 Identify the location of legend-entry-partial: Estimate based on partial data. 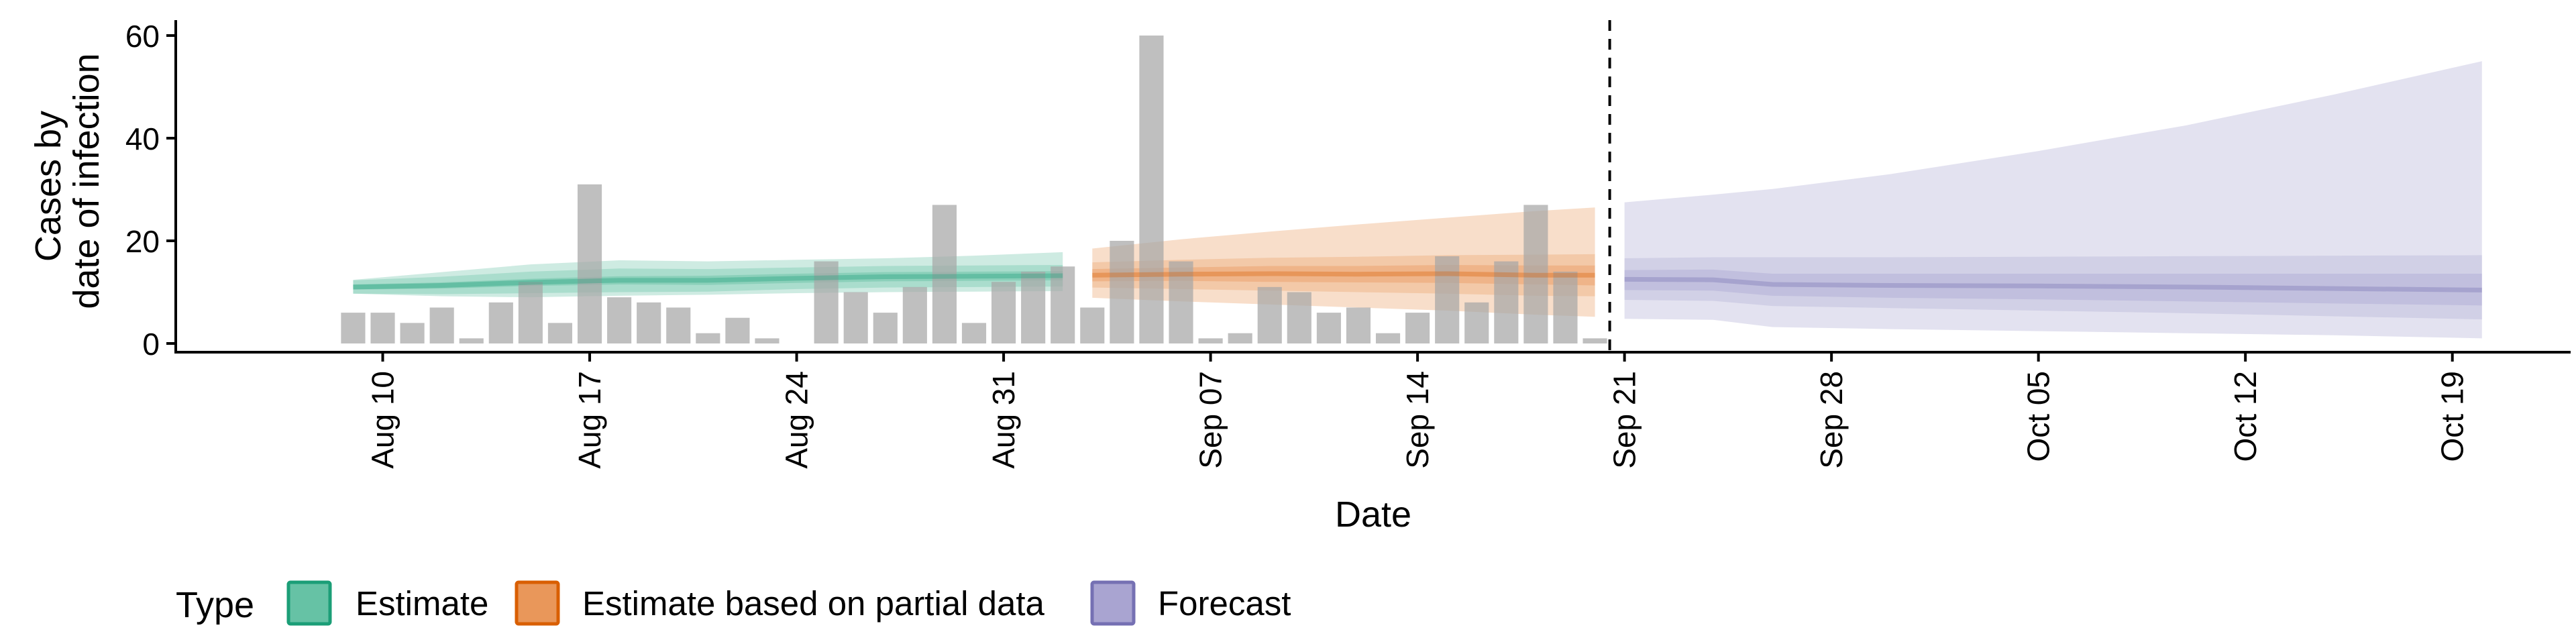
(780, 603).